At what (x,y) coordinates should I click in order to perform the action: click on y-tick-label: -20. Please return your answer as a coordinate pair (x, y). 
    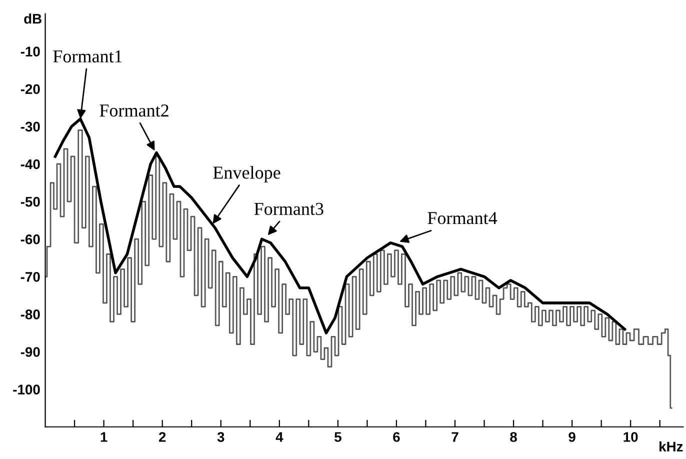
    Looking at the image, I should click on (30, 89).